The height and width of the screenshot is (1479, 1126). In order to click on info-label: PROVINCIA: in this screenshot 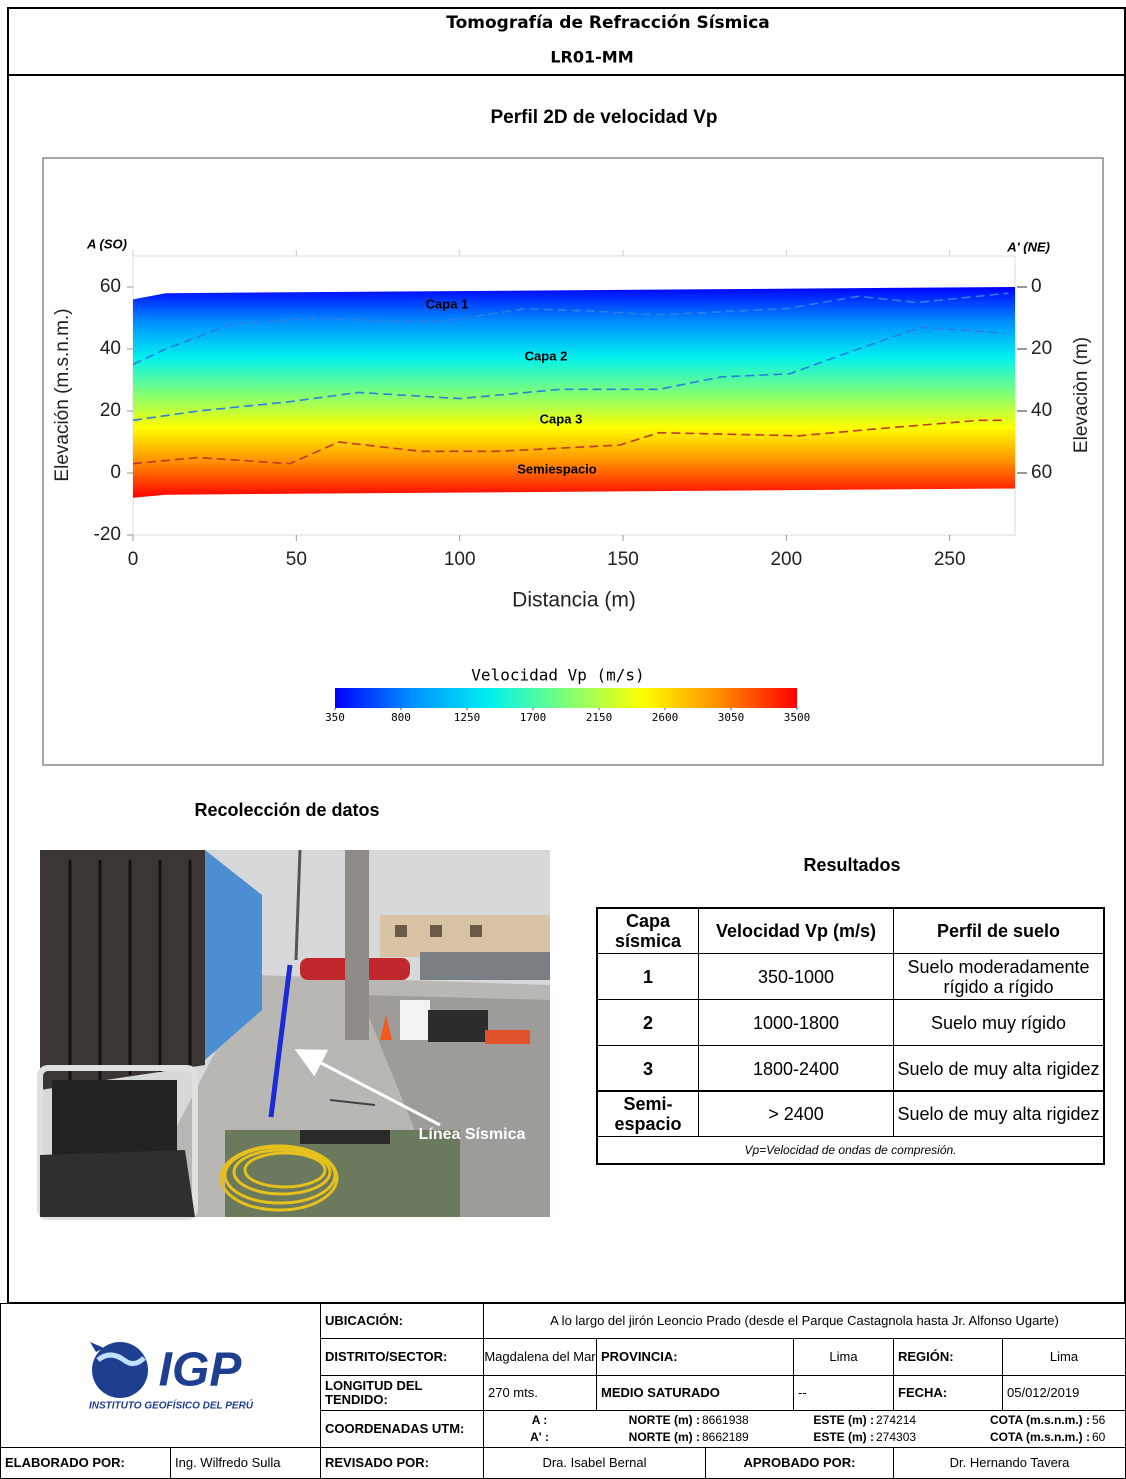, I will do `click(695, 1357)`.